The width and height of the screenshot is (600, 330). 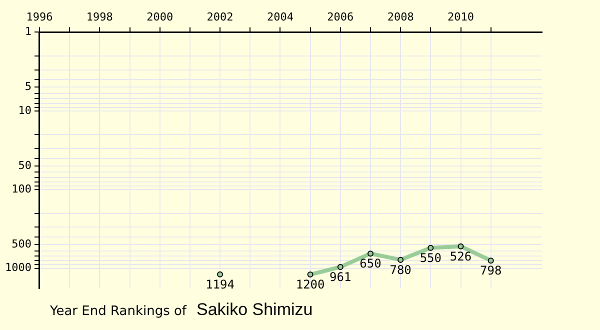 What do you see at coordinates (401, 269) in the screenshot?
I see `data-label: 780` at bounding box center [401, 269].